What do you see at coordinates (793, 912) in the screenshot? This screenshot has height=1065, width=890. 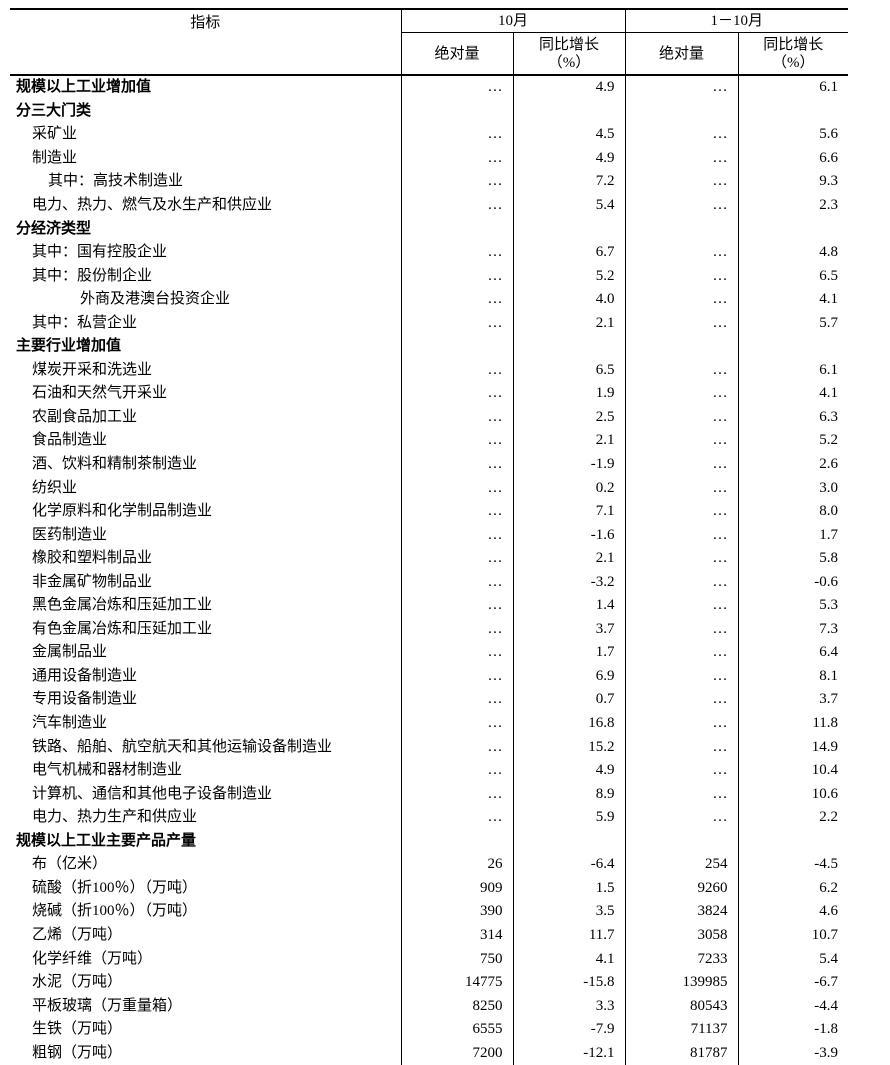 I see `cell-ytd-growth: 4.6` at bounding box center [793, 912].